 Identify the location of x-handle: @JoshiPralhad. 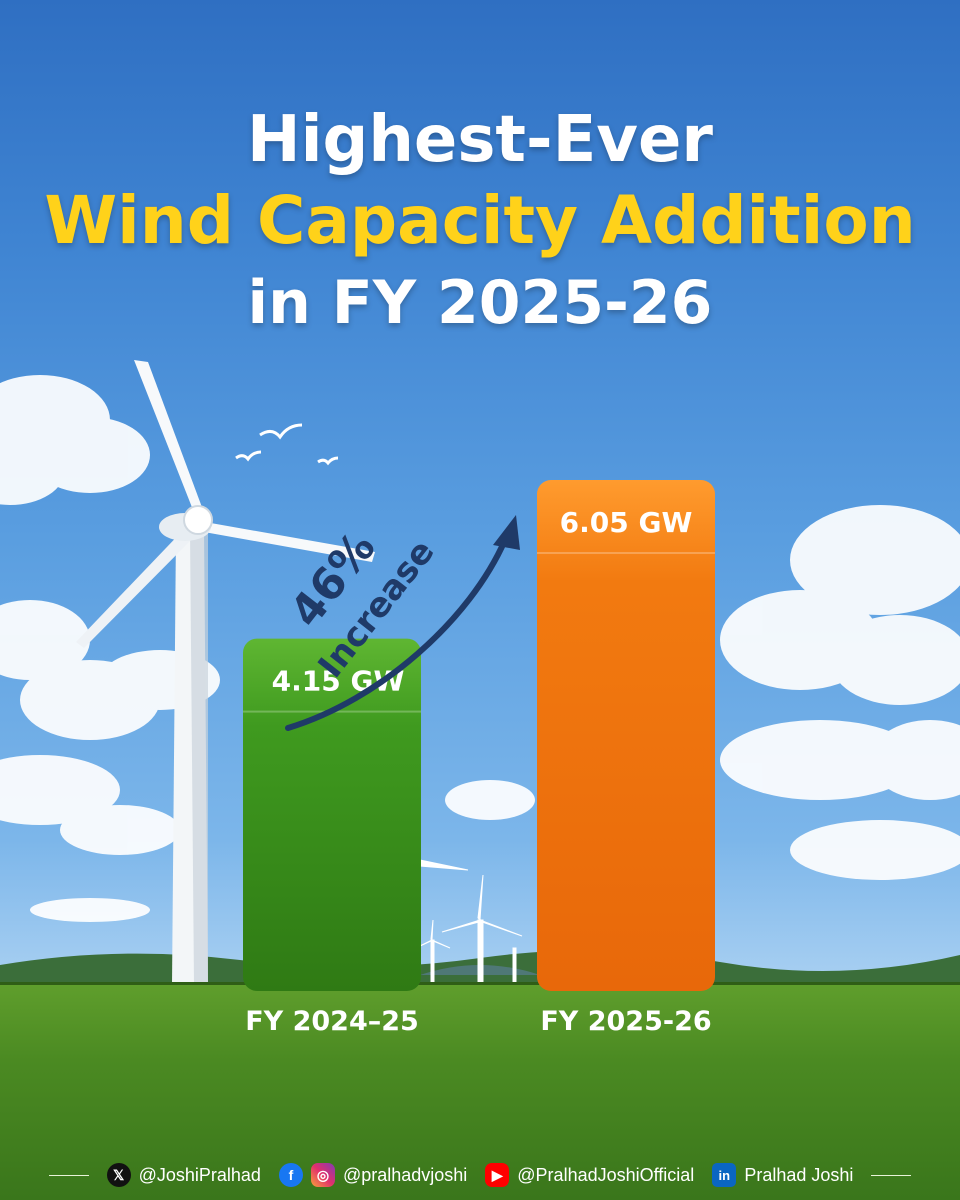
(199, 1174).